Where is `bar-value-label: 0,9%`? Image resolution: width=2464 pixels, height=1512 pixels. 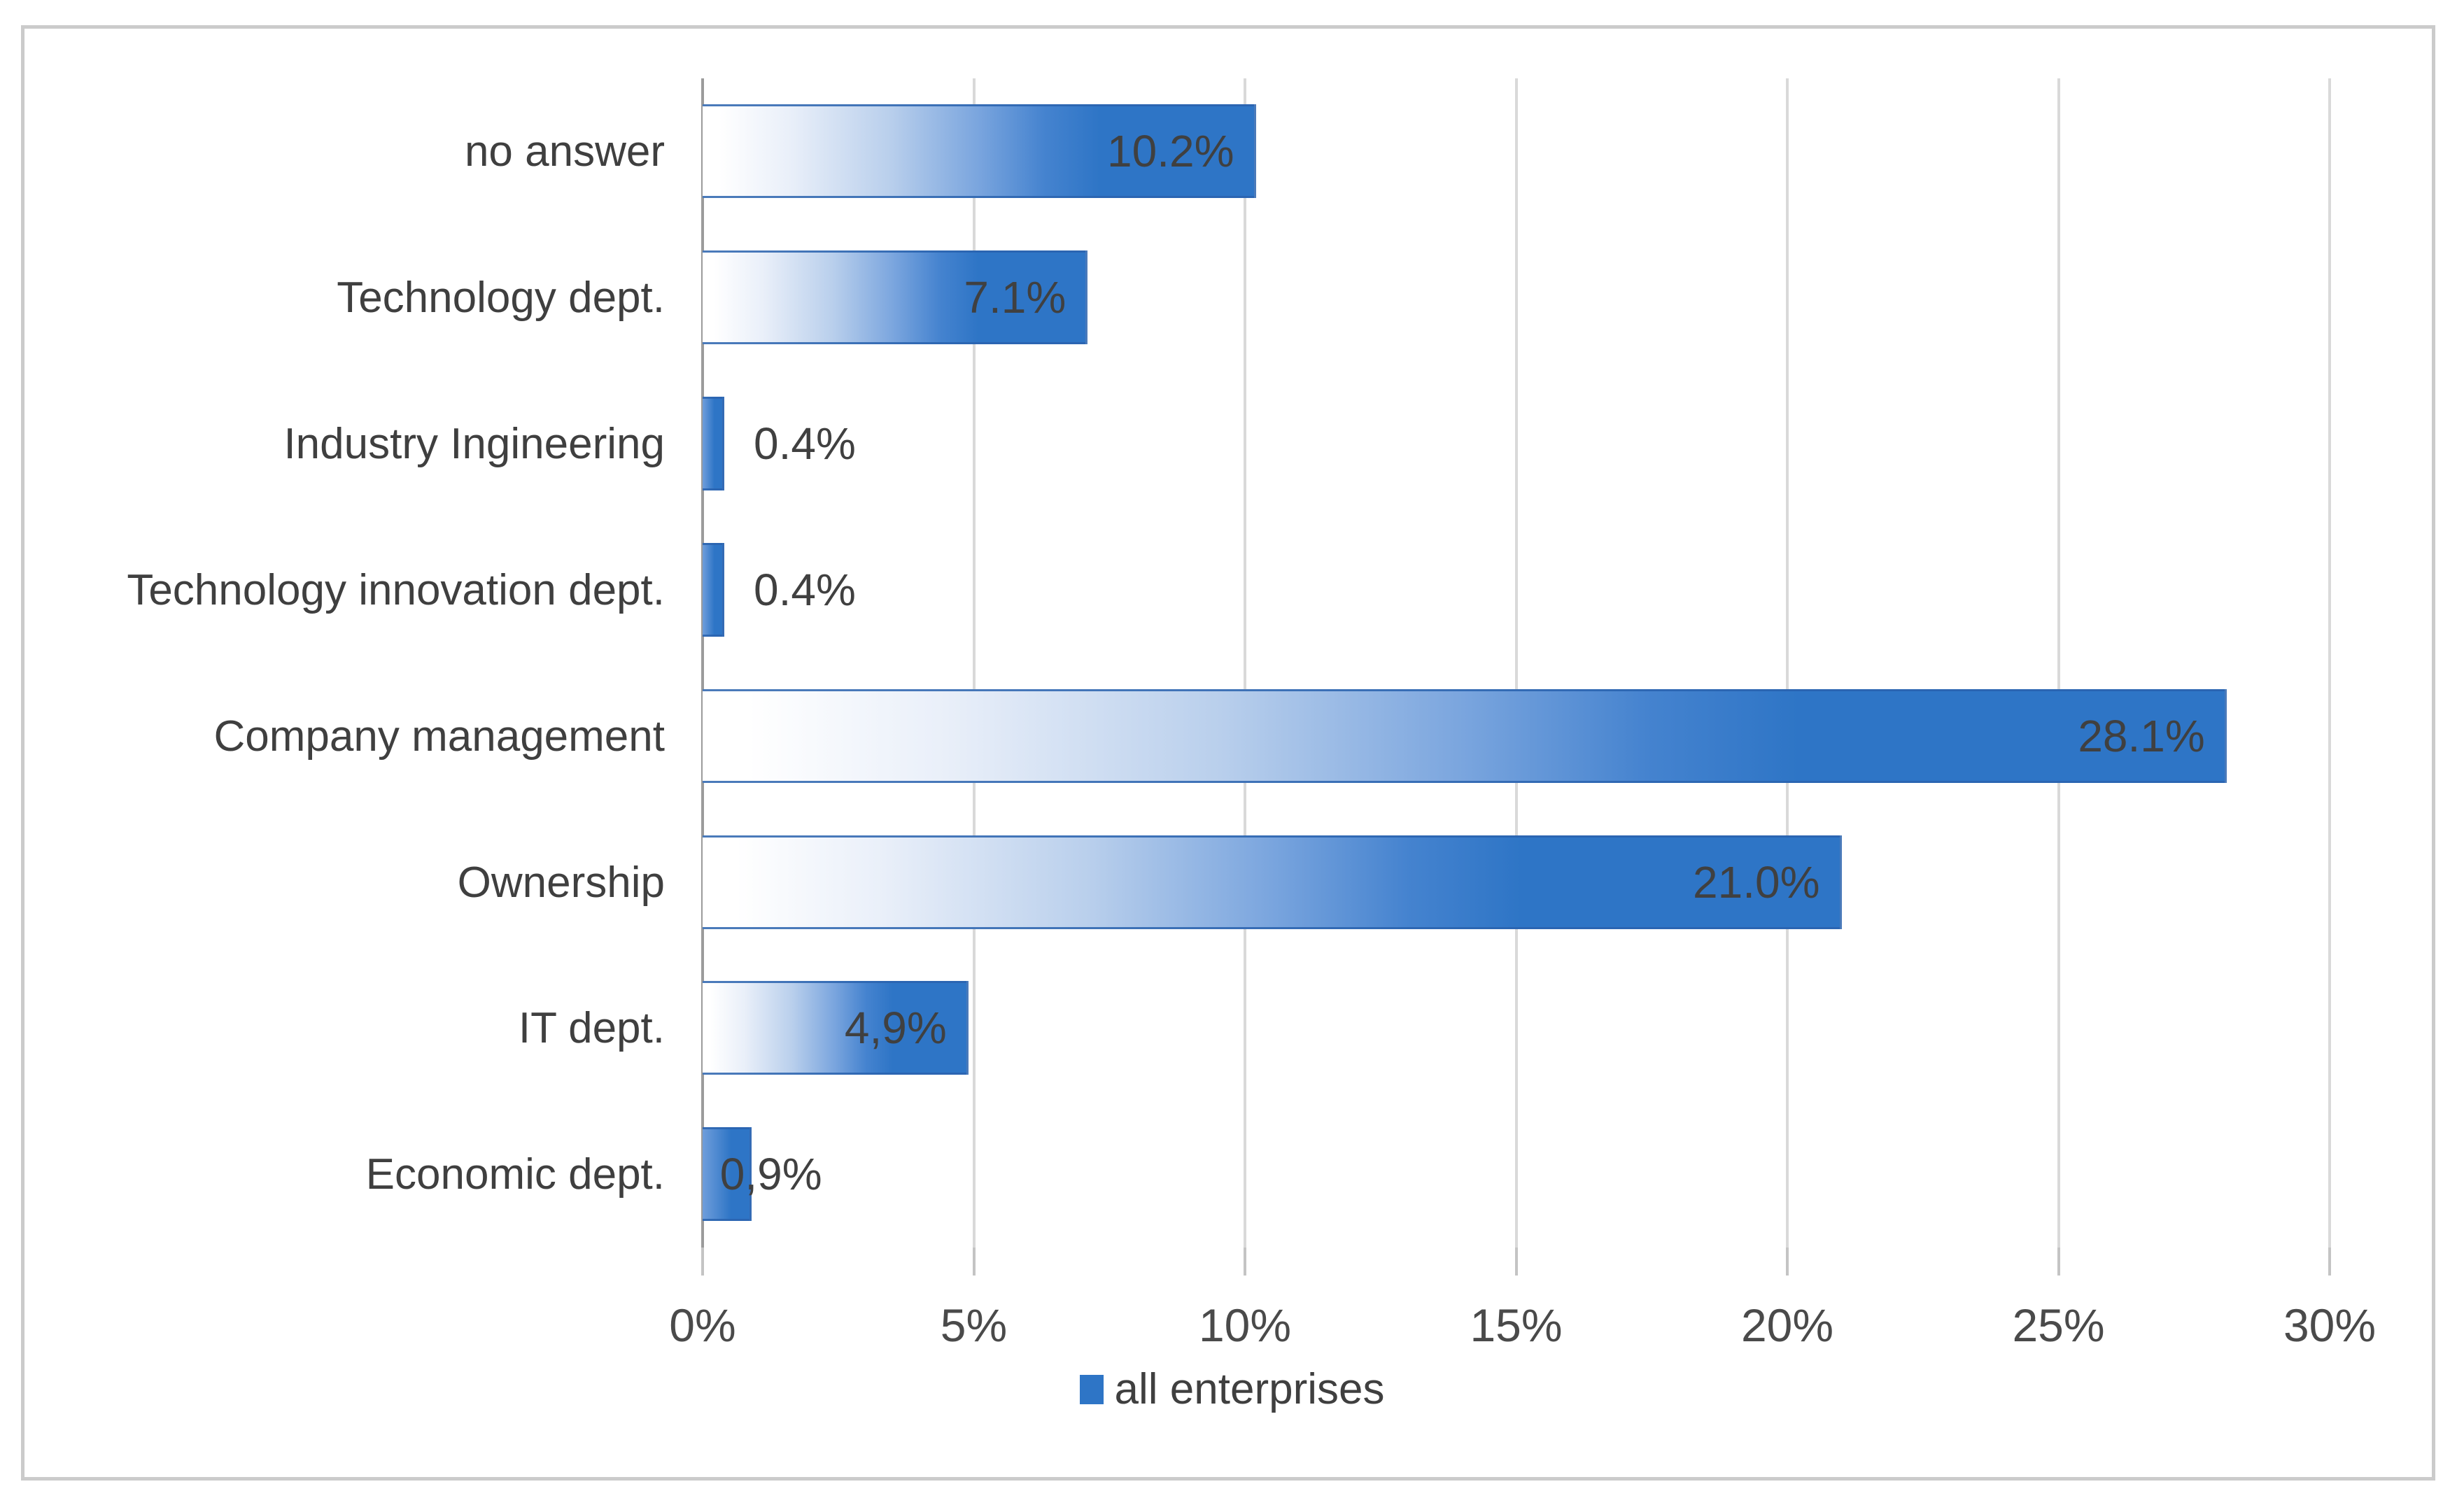 bar-value-label: 0,9% is located at coordinates (770, 1174).